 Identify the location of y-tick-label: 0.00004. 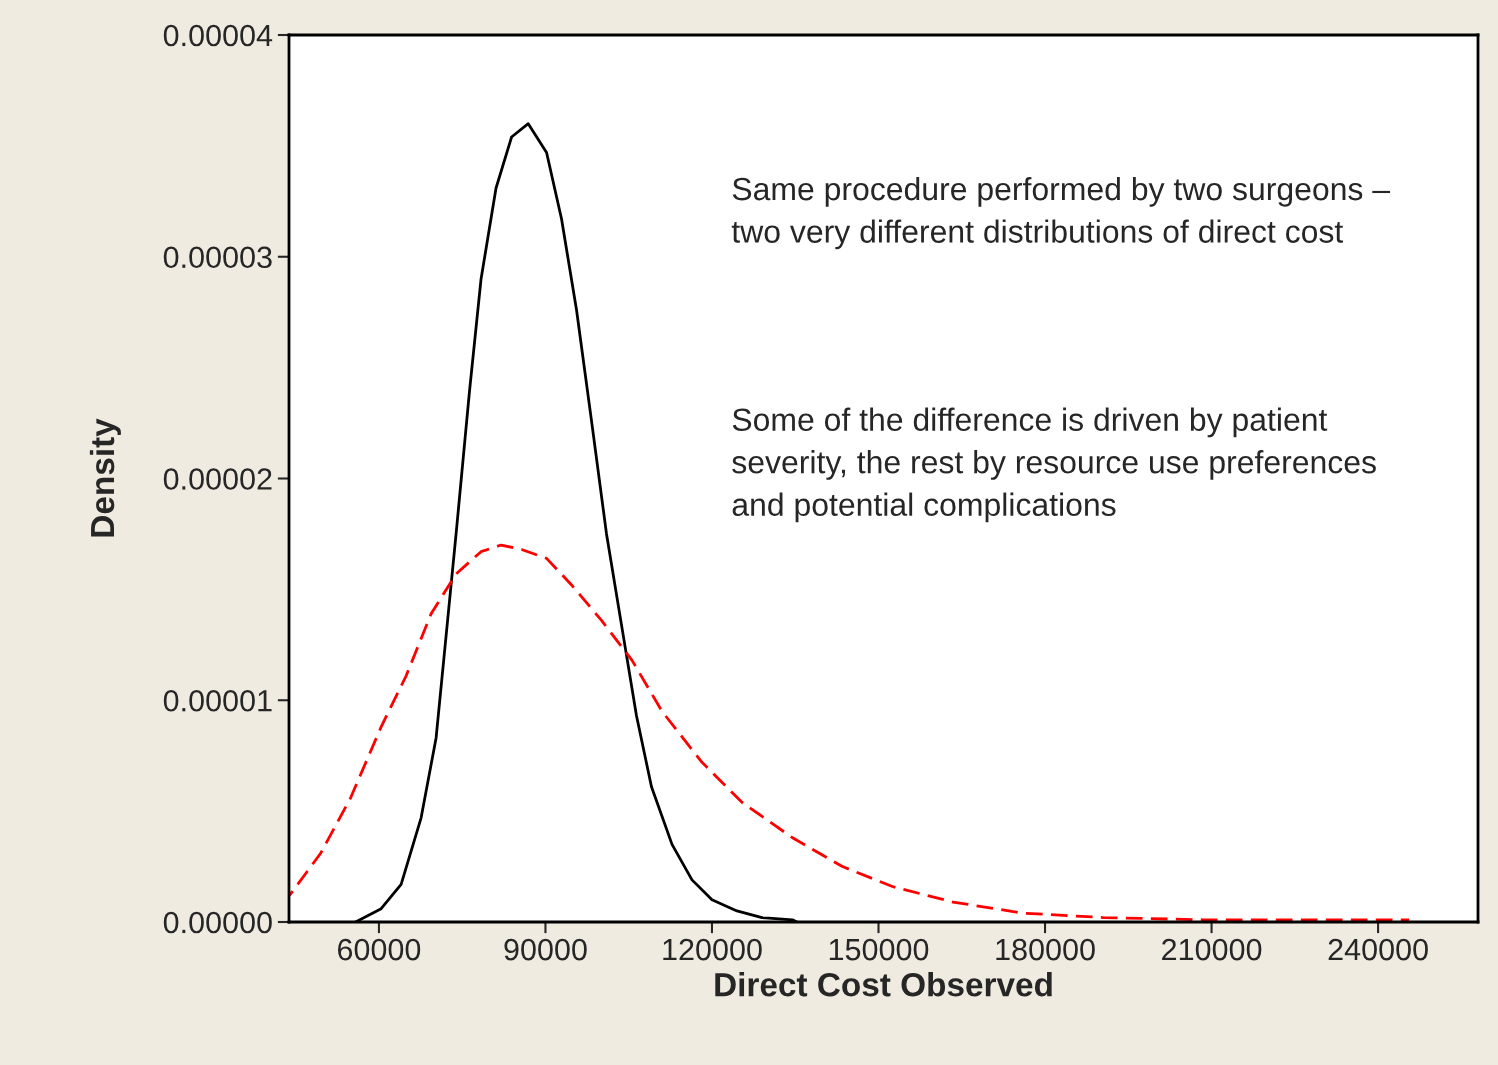
(218, 35).